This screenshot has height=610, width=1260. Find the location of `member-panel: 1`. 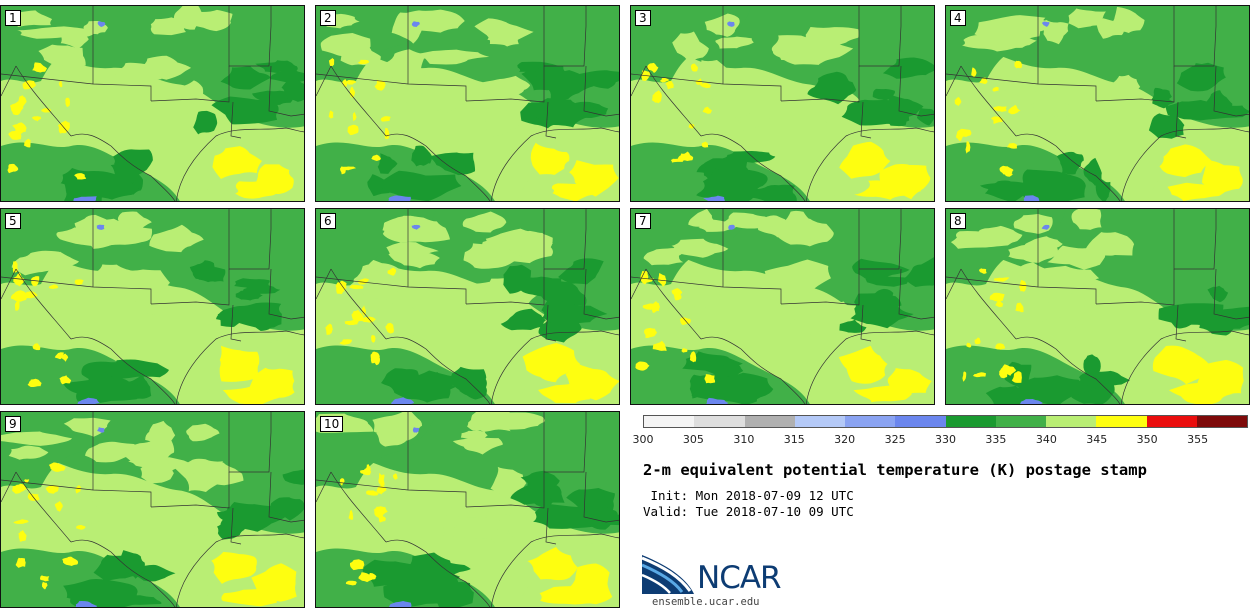

member-panel: 1 is located at coordinates (152, 103).